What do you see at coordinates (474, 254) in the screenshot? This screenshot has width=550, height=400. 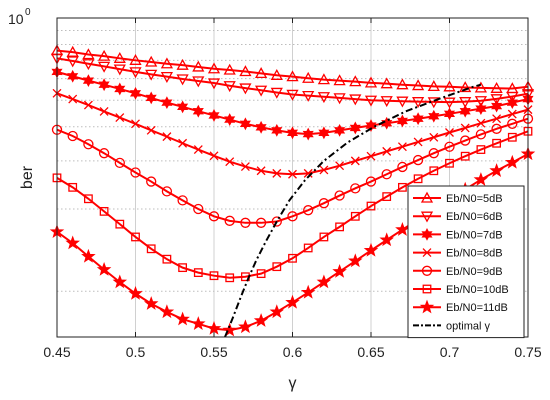 I see `legend-label: Eb/N0=8dB` at bounding box center [474, 254].